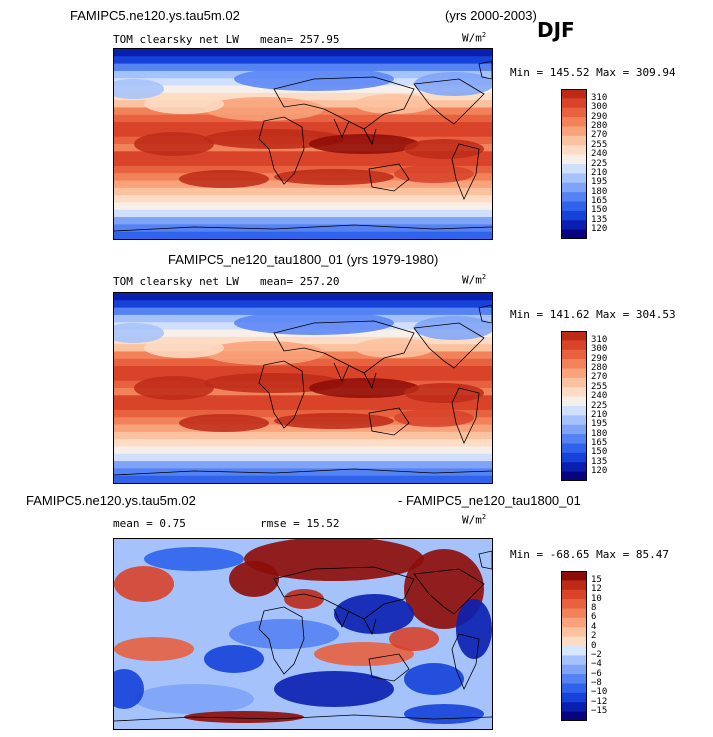 The height and width of the screenshot is (737, 713). I want to click on panel1-colorbar-tick-label: 165, so click(599, 201).